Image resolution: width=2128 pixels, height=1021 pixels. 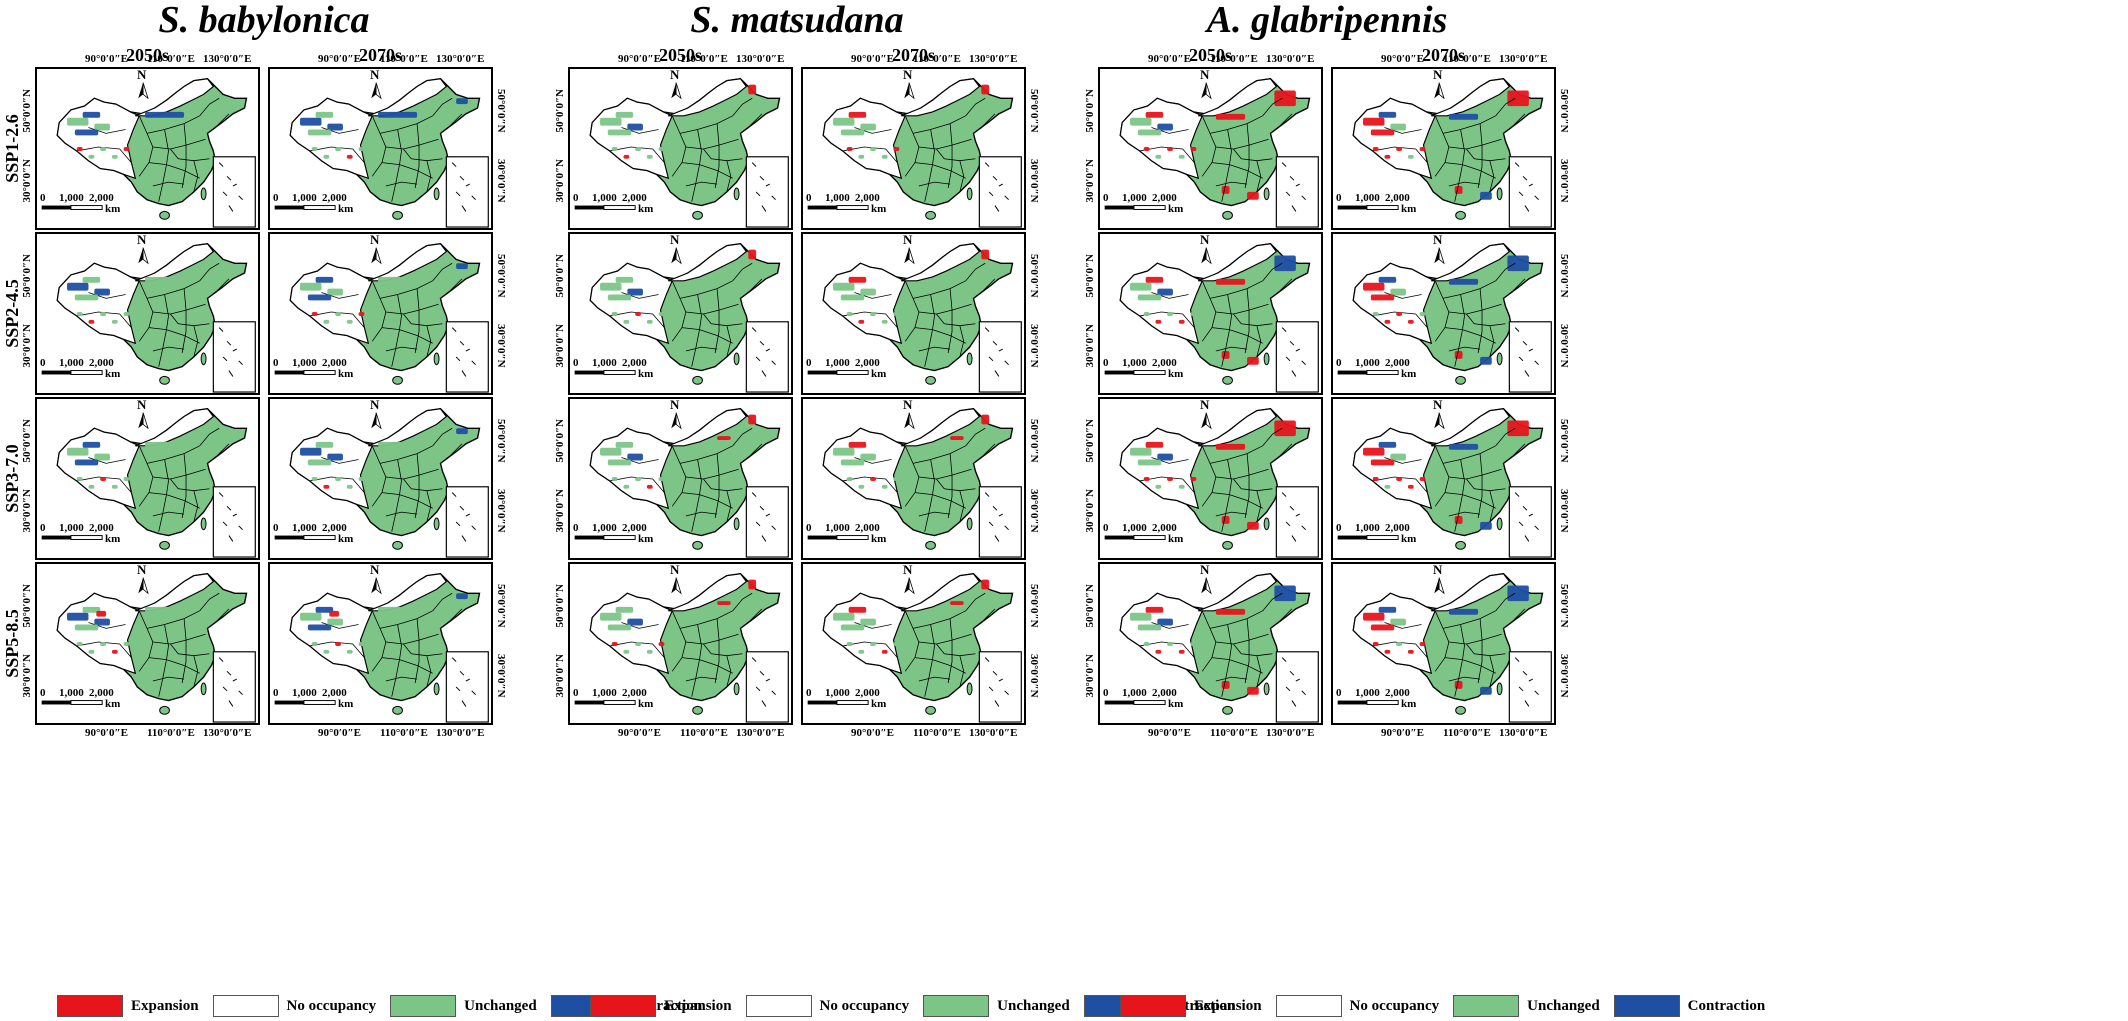 What do you see at coordinates (1437, 585) in the screenshot?
I see `north-arrow-icon` at bounding box center [1437, 585].